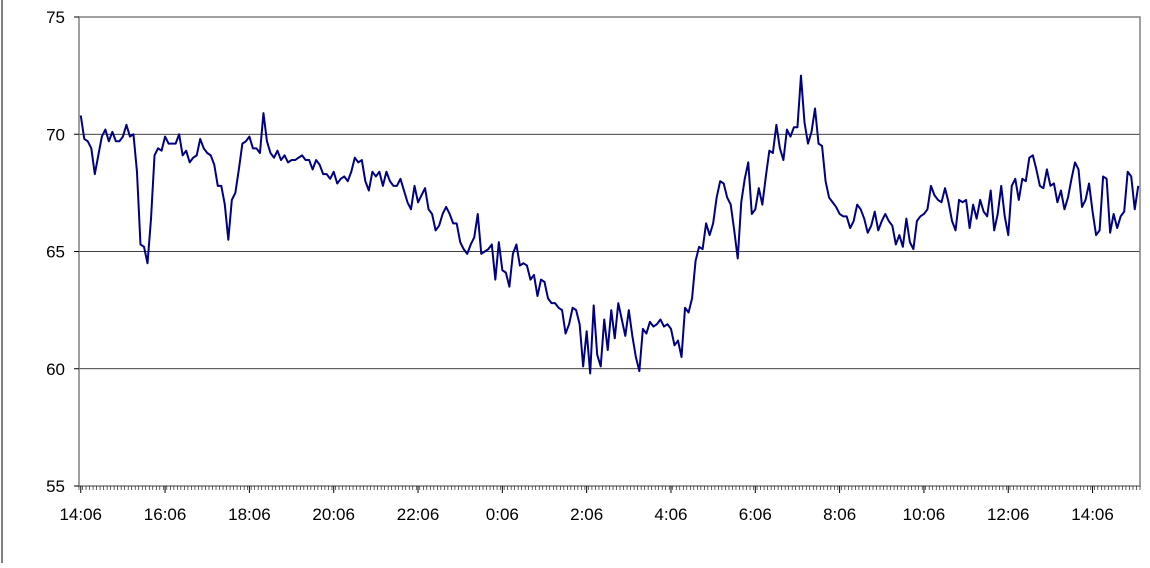 Image resolution: width=1150 pixels, height=568 pixels. I want to click on x-tick-label: 20:06, so click(333, 514).